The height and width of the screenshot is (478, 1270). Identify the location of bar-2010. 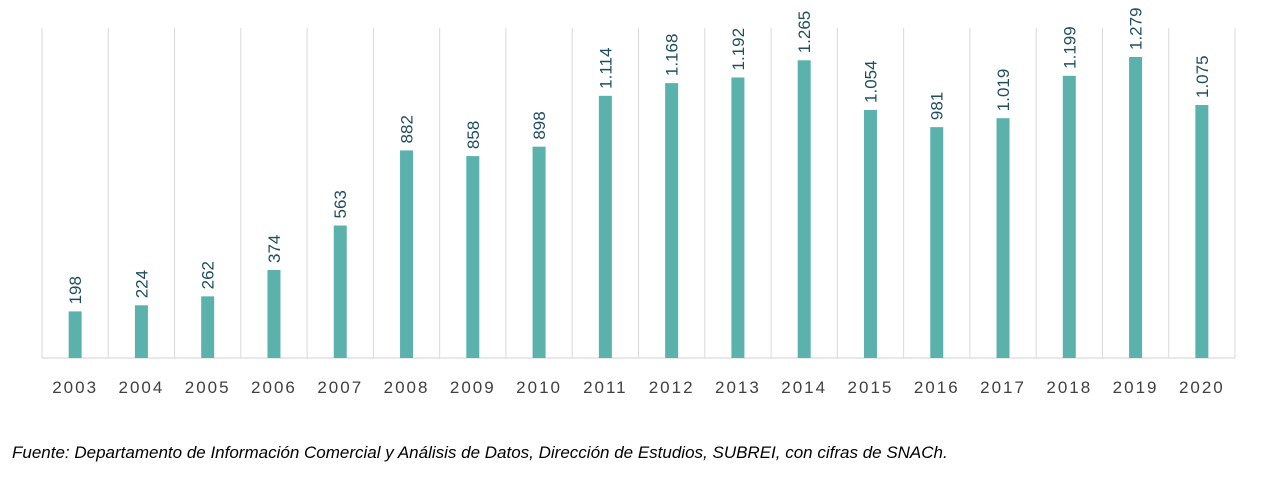
(539, 252).